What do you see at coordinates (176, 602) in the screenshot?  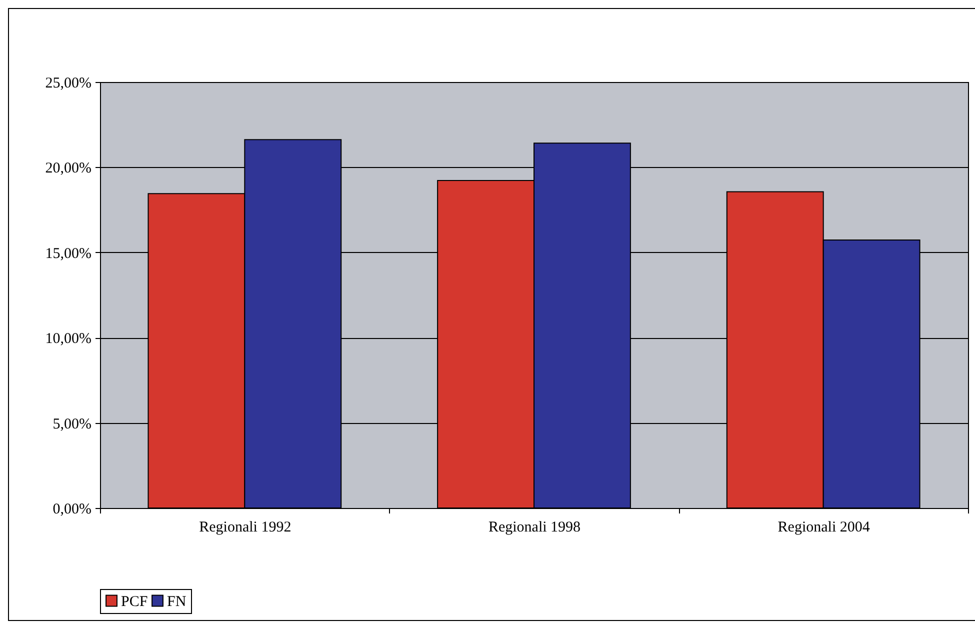 I see `legend-label: FN` at bounding box center [176, 602].